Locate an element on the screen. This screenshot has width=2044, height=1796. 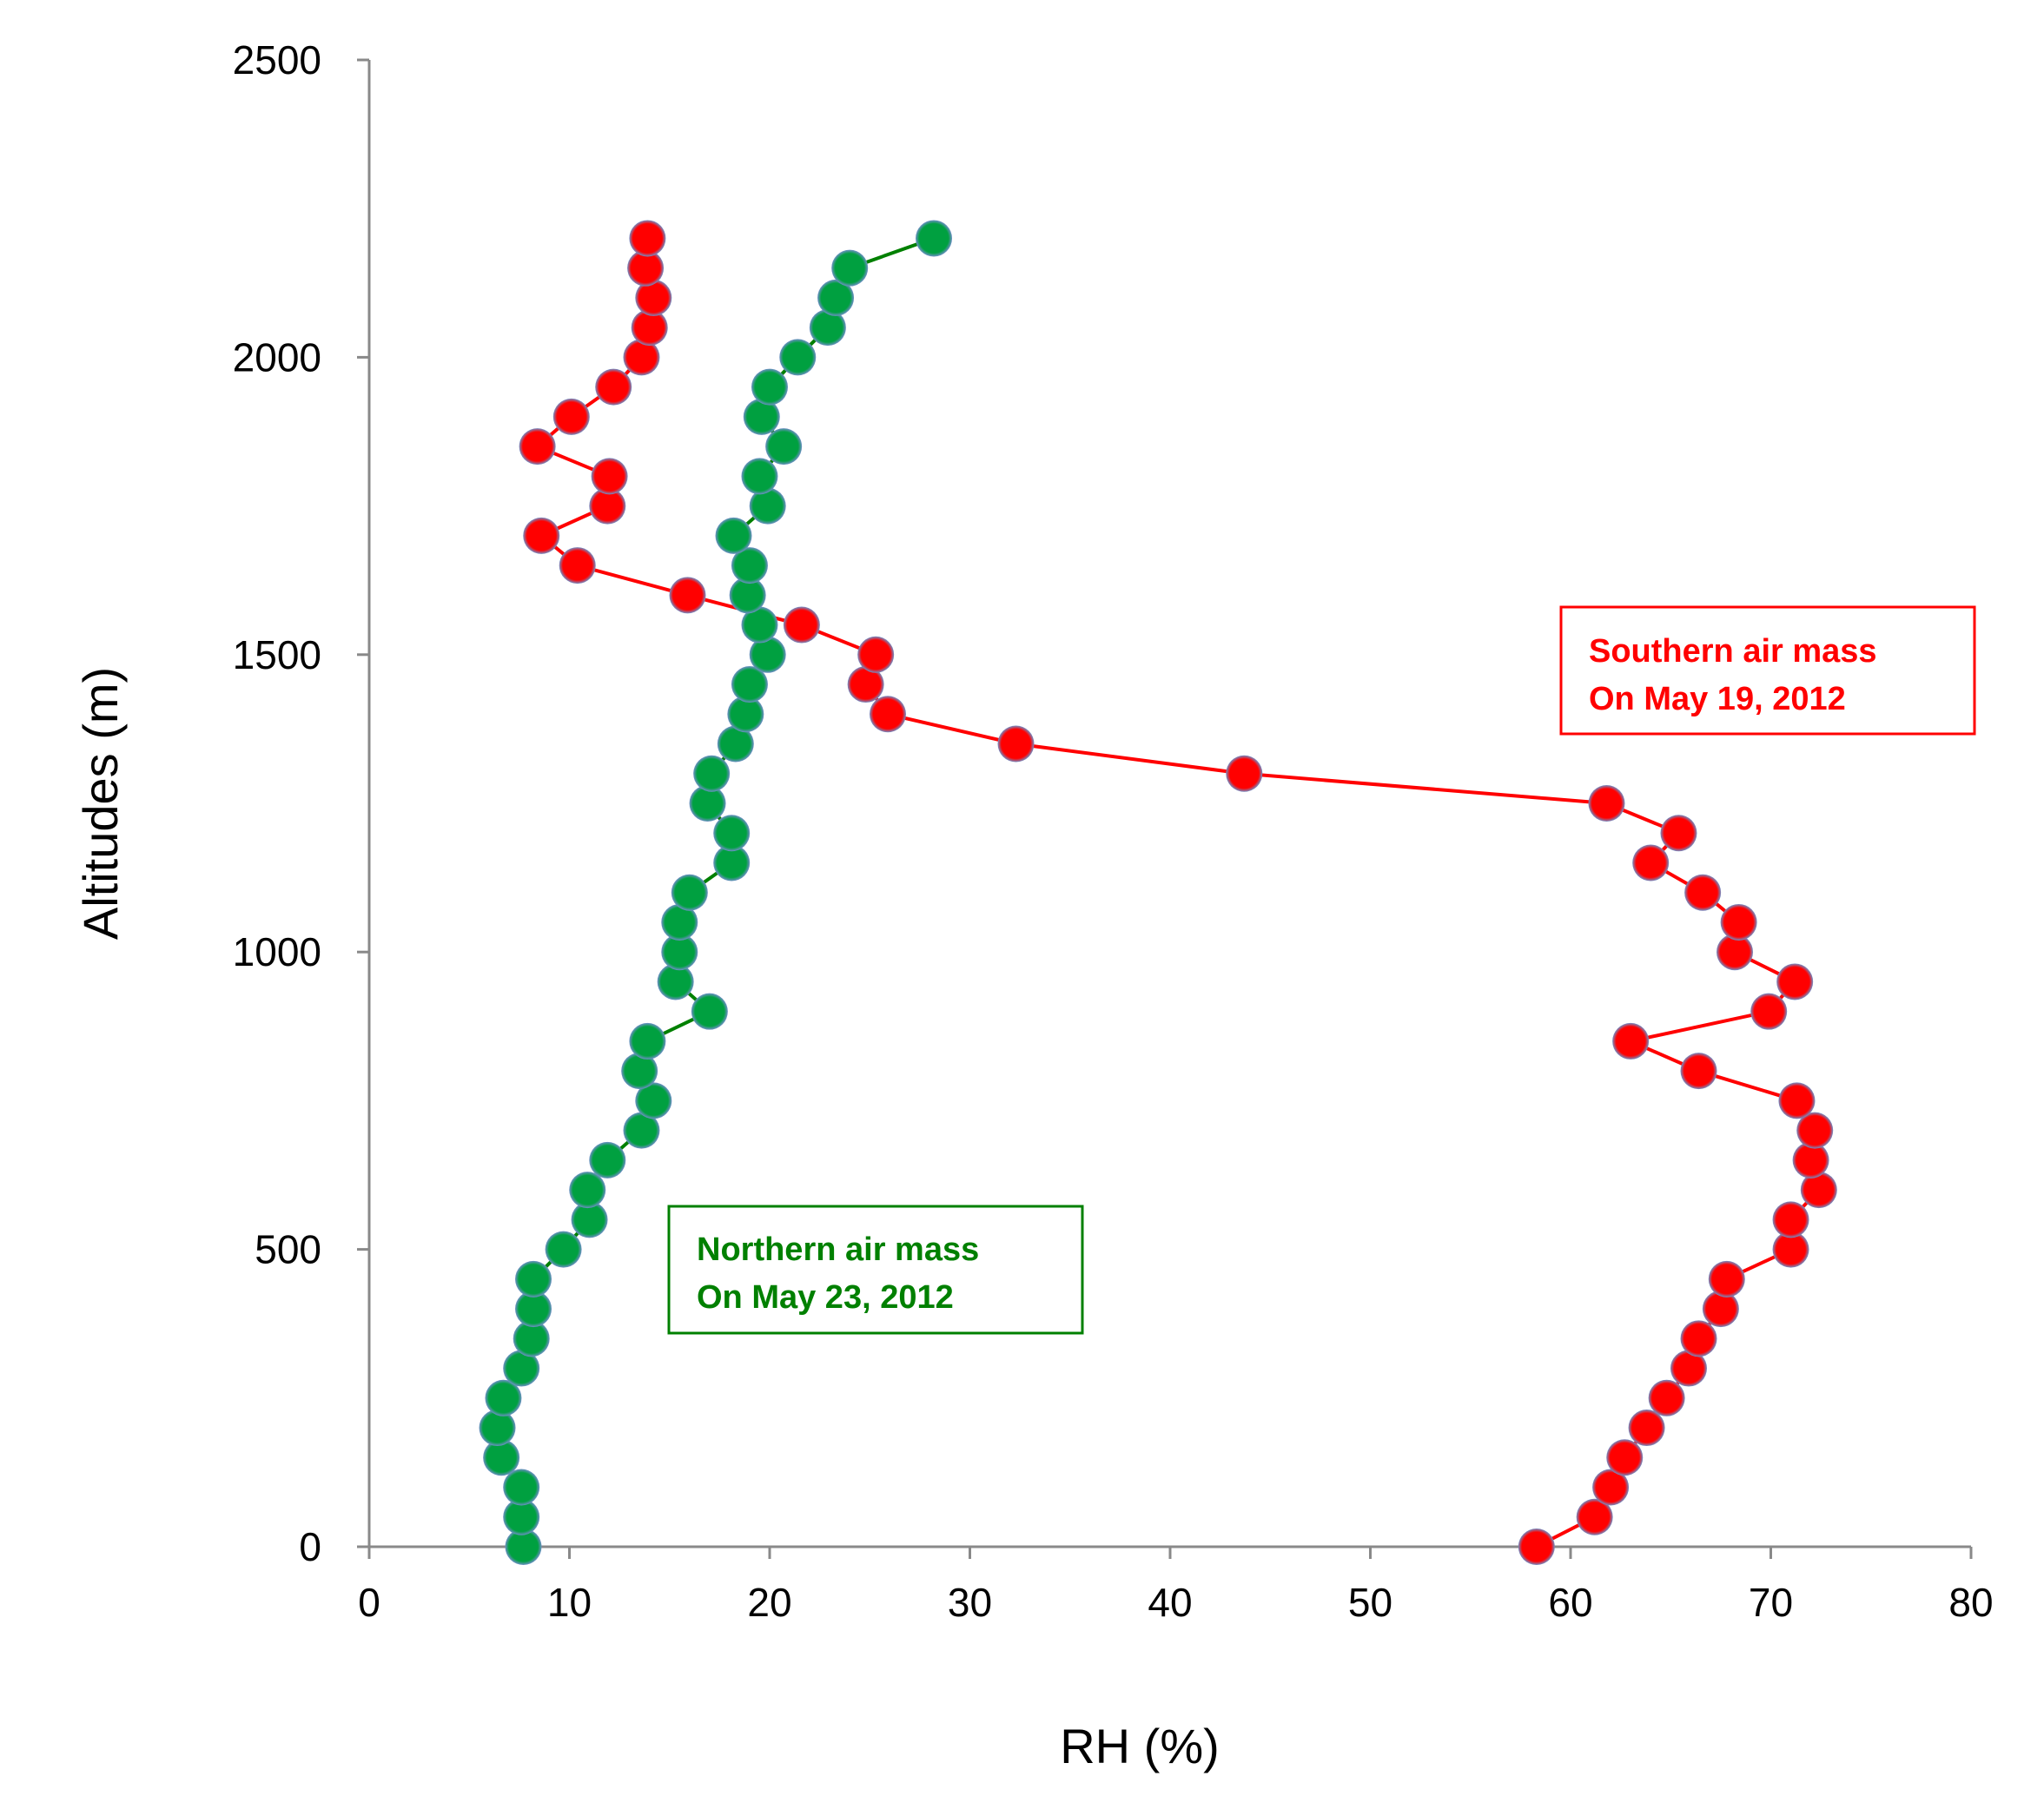
x-tick-label: 80 is located at coordinates (1970, 1602).